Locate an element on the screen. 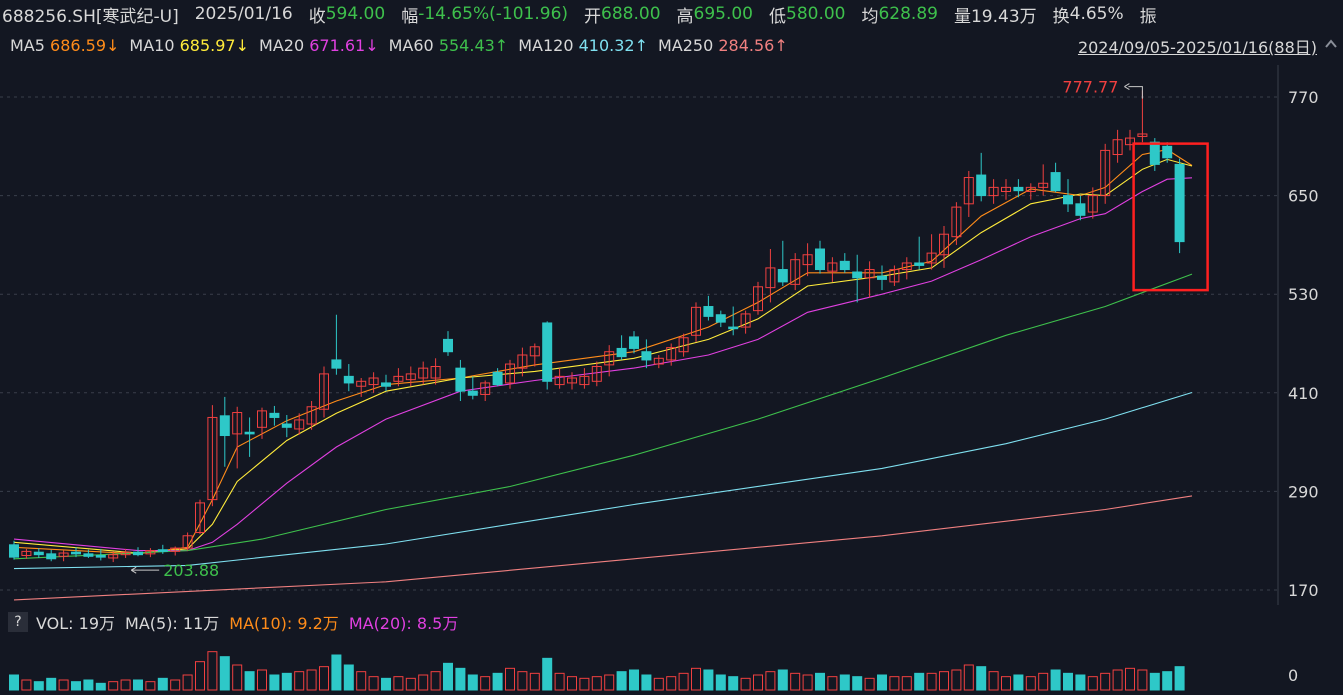  ma60-legend: MA60 554.43↑ is located at coordinates (449, 45).